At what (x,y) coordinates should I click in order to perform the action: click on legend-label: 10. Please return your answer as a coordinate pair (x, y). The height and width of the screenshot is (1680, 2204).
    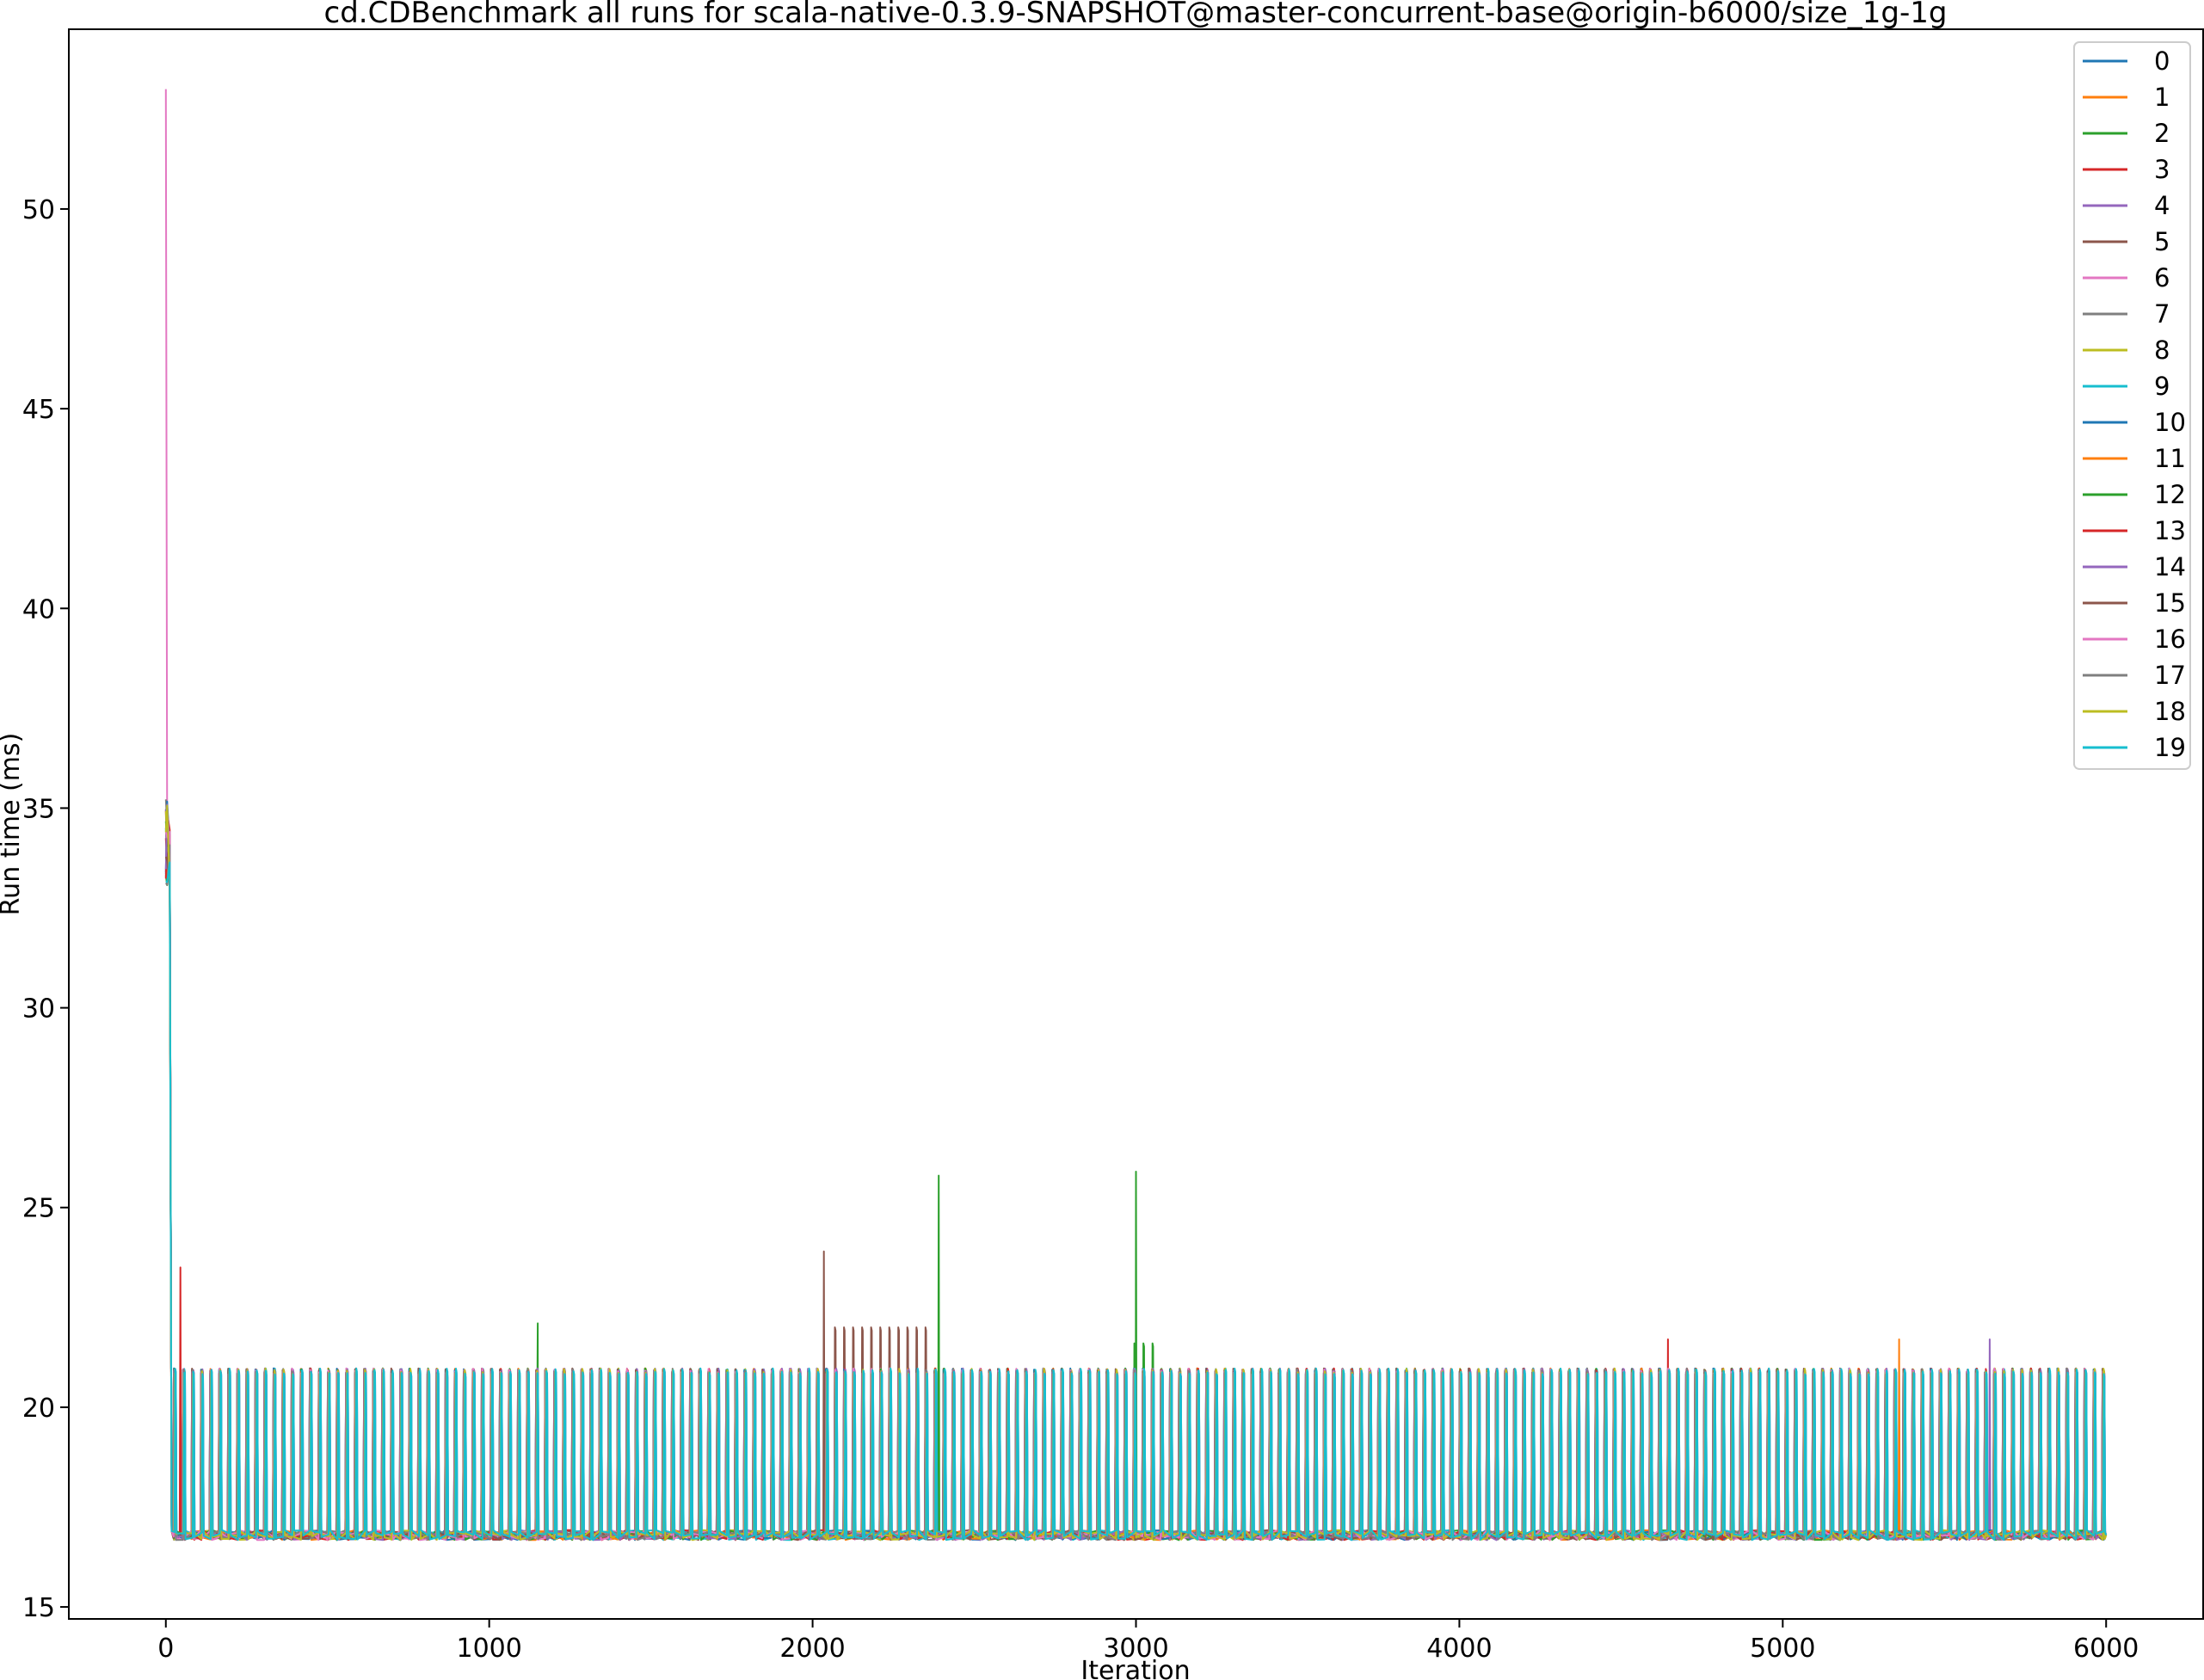
    Looking at the image, I should click on (2170, 423).